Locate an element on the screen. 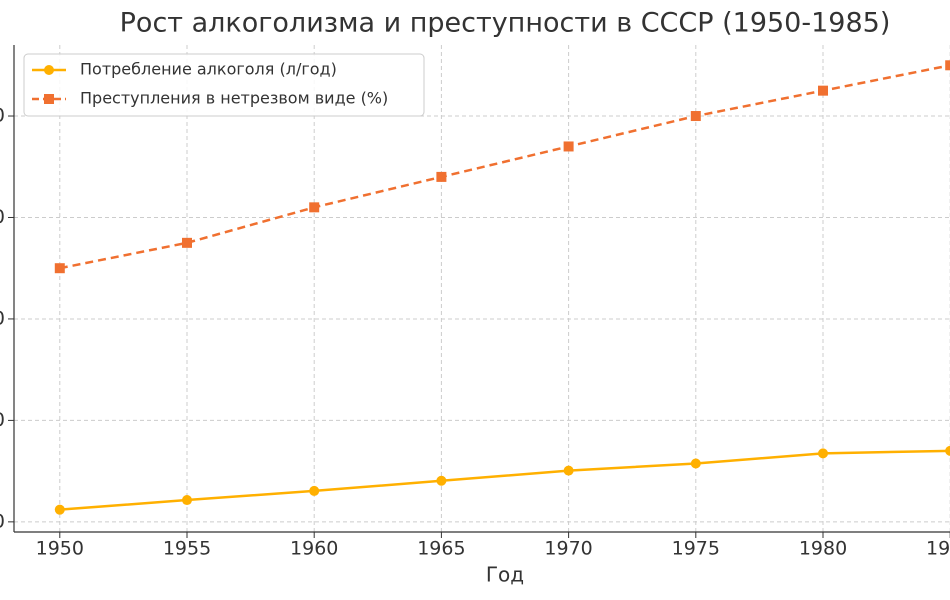 The width and height of the screenshot is (950, 600). y-tick-label: 80 is located at coordinates (2, 116).